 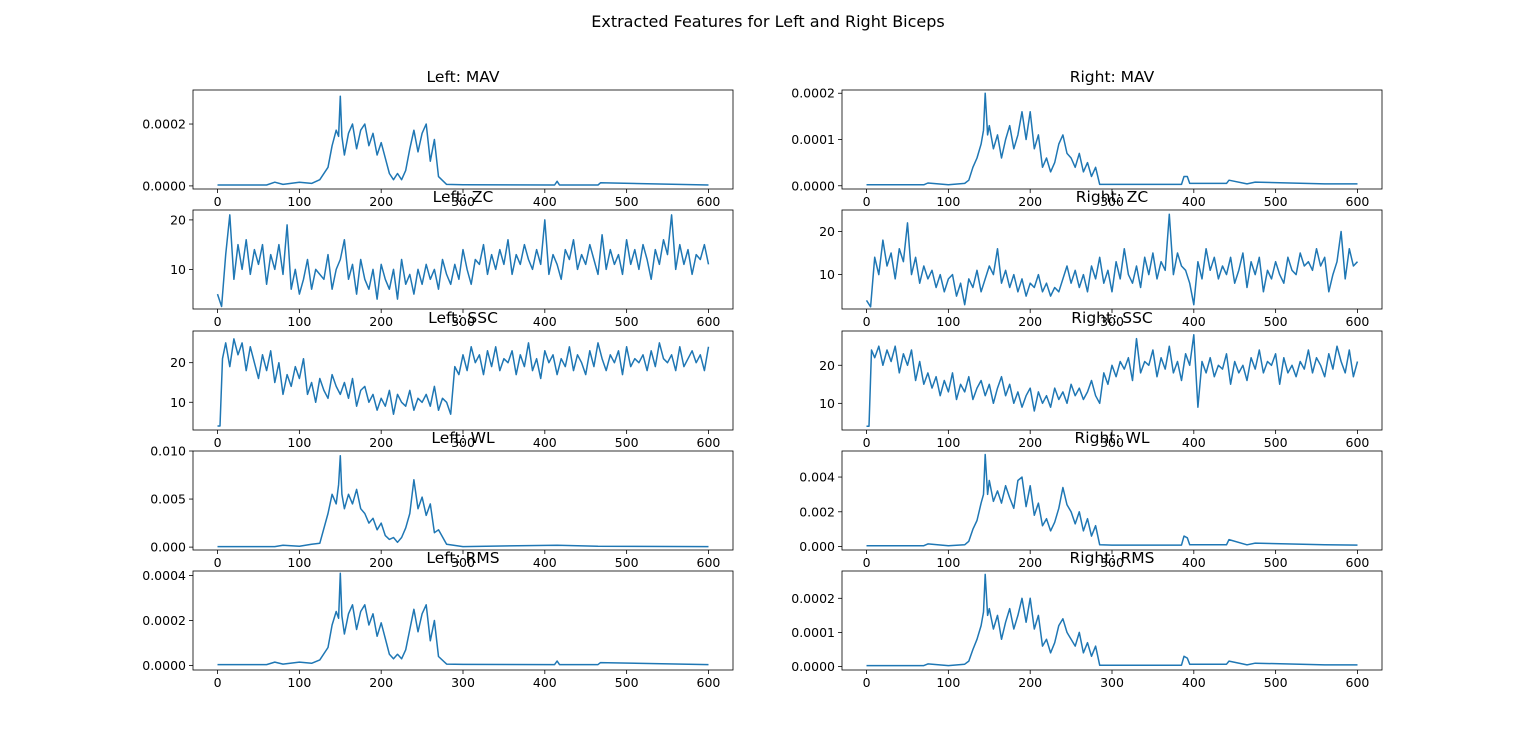 I want to click on subplot-title: Left: ZC, so click(x=463, y=197).